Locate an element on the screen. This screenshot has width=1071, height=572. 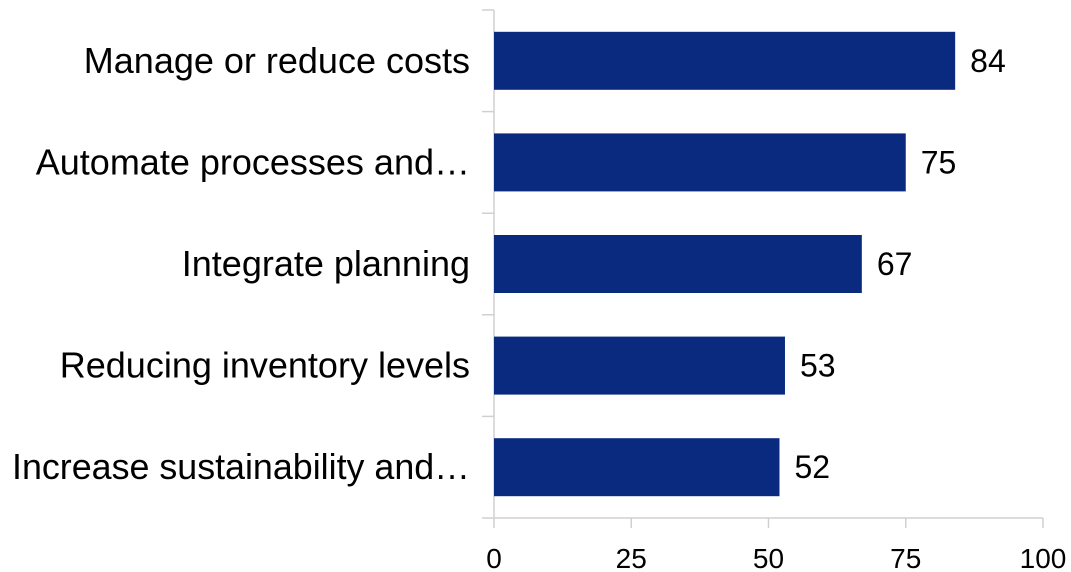
x-tick-label: 100 is located at coordinates (1043, 557).